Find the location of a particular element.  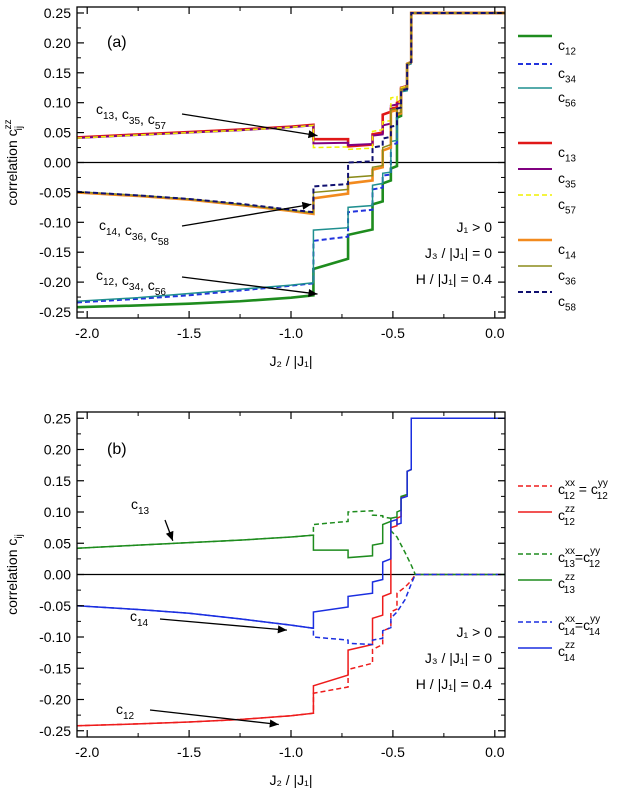

annotation-label: c13, c35, c57 is located at coordinates (131, 116).